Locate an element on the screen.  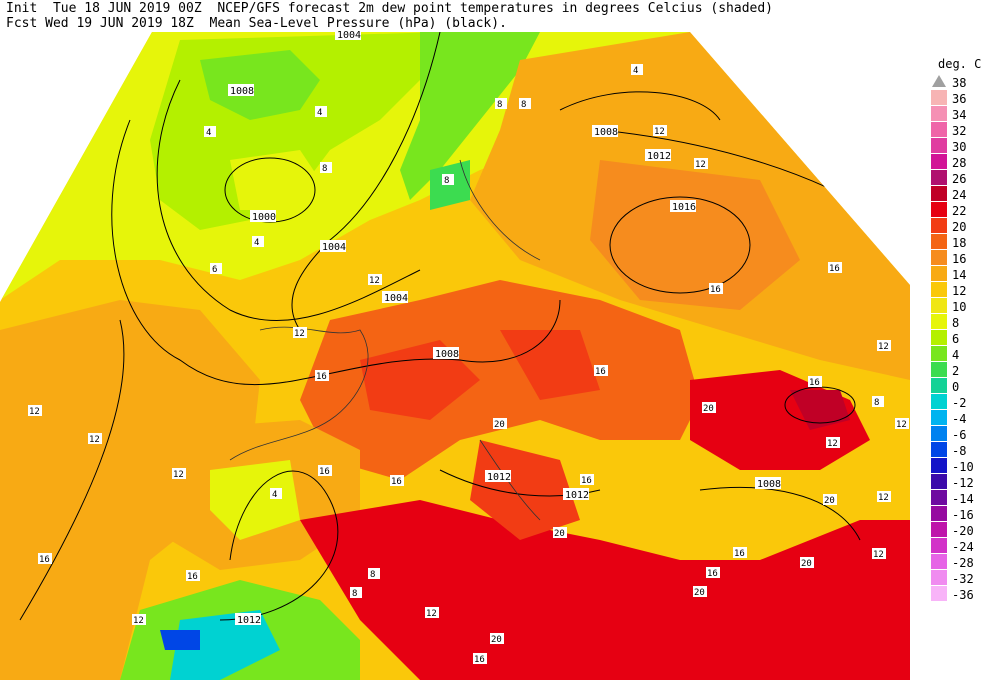
svg-text: 6 is located at coordinates (214, 270).